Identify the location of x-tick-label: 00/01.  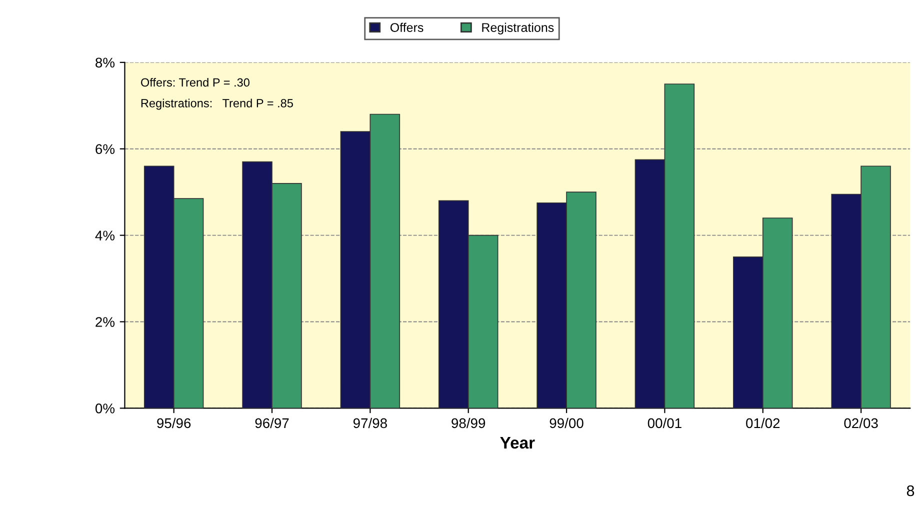
(665, 423).